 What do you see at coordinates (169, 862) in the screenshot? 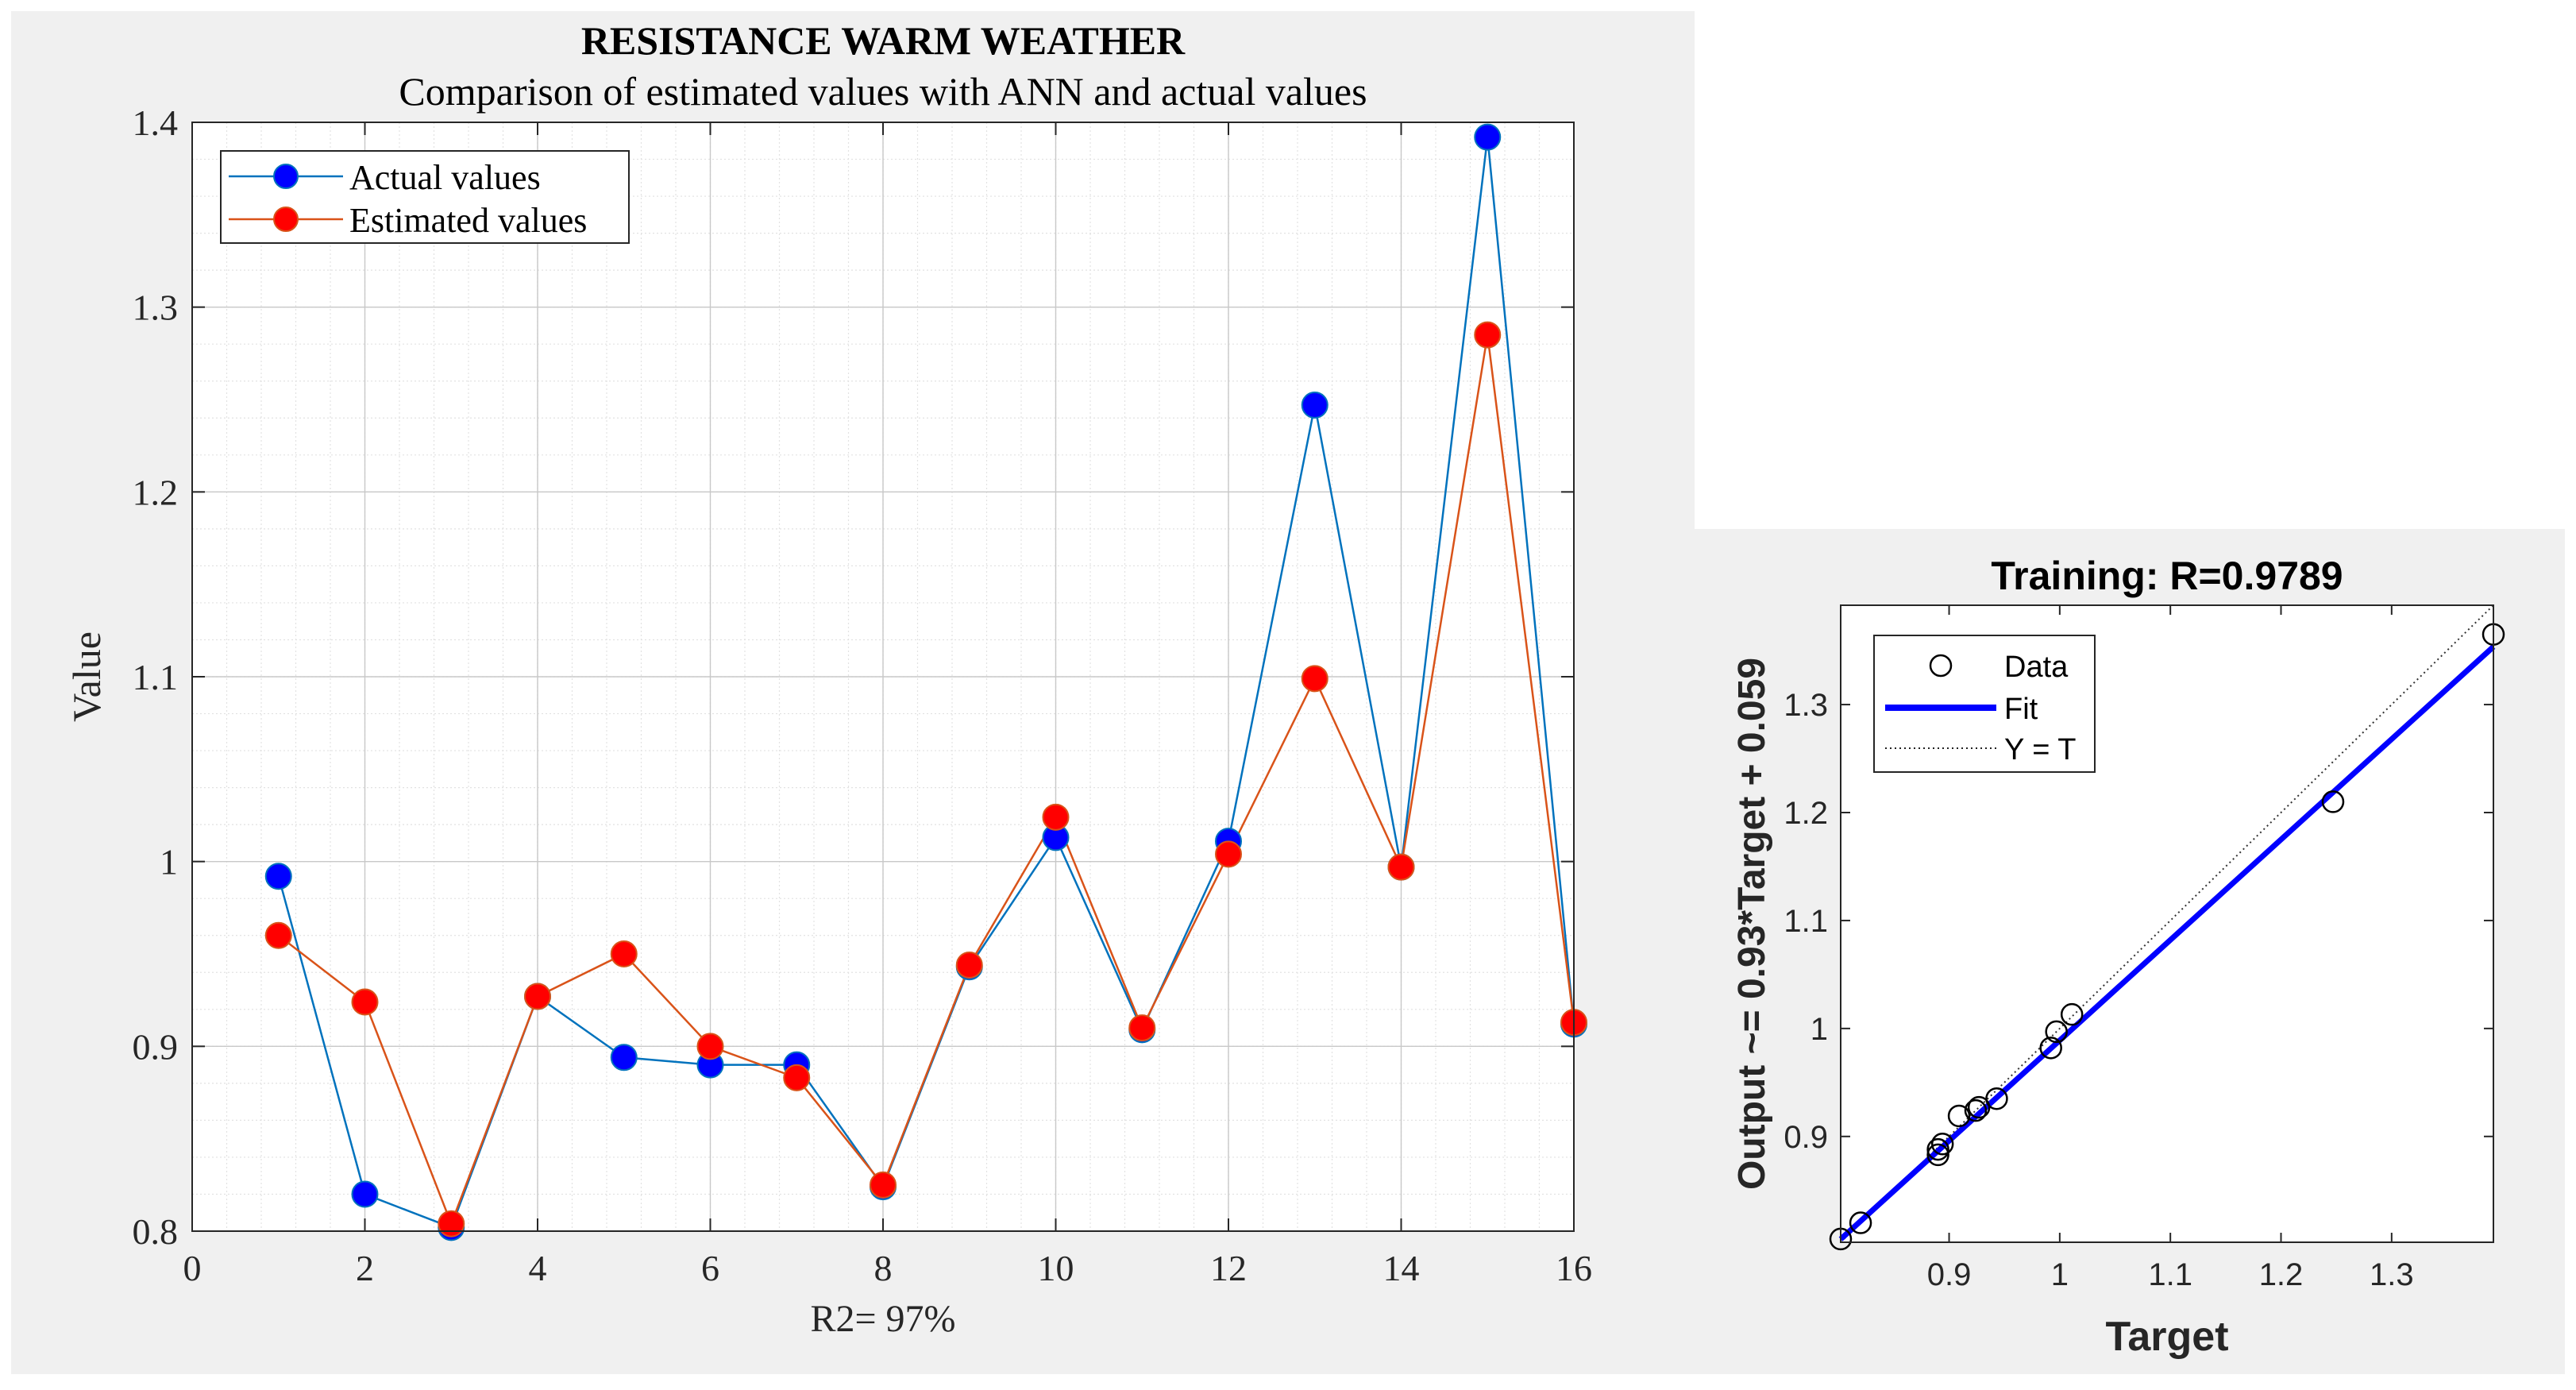
I see `left-y-tick-label: 1` at bounding box center [169, 862].